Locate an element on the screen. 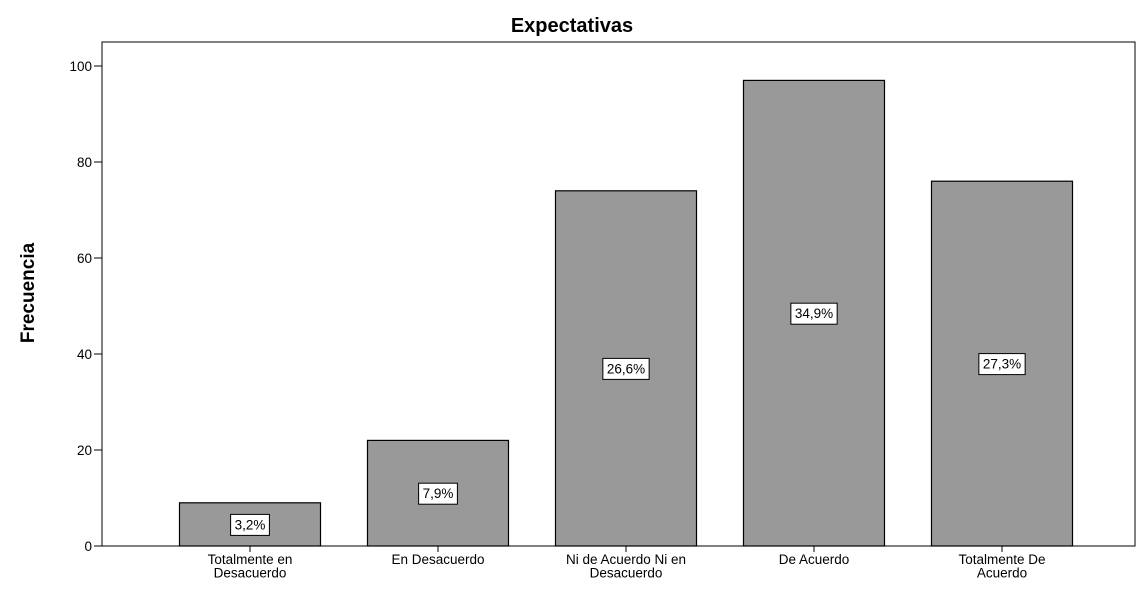  x-category-label: De Acuerdo is located at coordinates (814, 559).